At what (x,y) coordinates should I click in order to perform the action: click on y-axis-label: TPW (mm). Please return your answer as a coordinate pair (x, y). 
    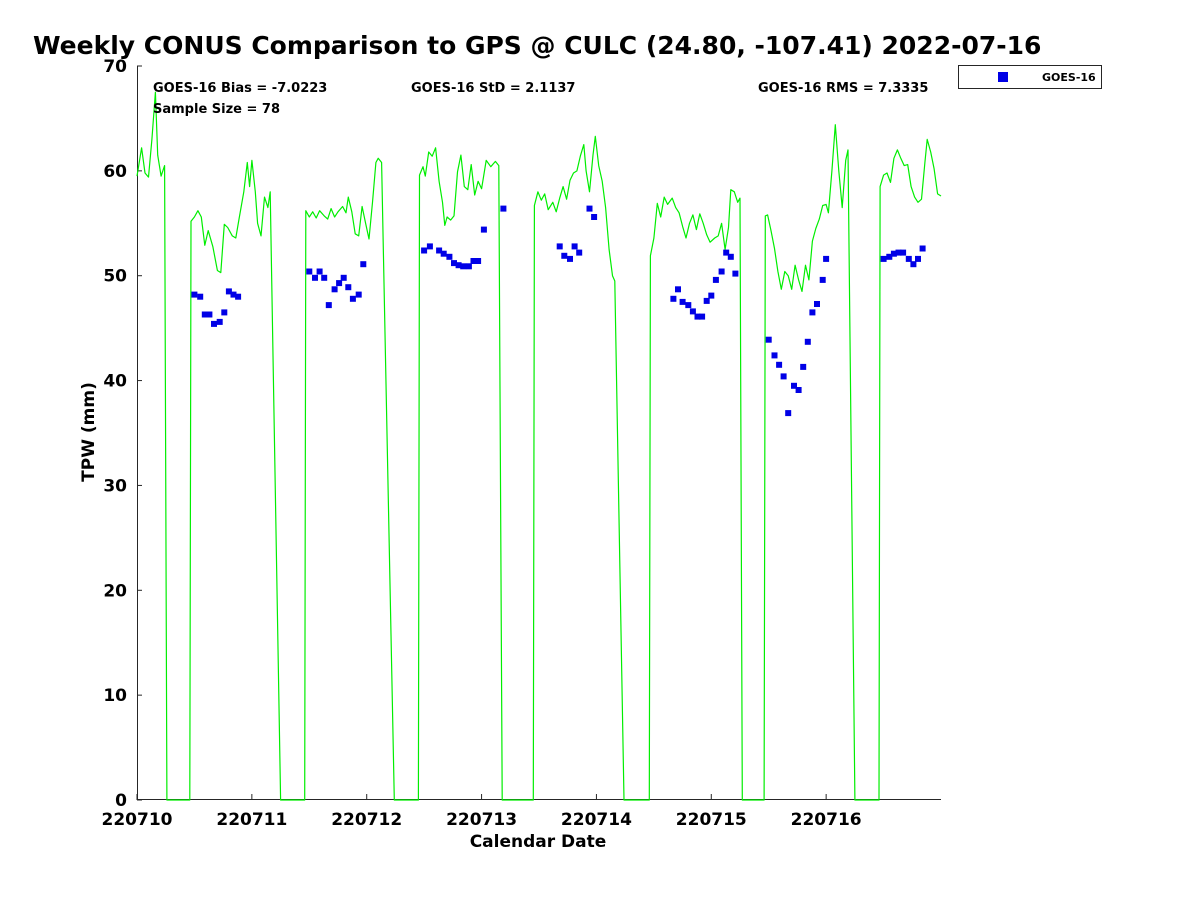
    Looking at the image, I should click on (89, 432).